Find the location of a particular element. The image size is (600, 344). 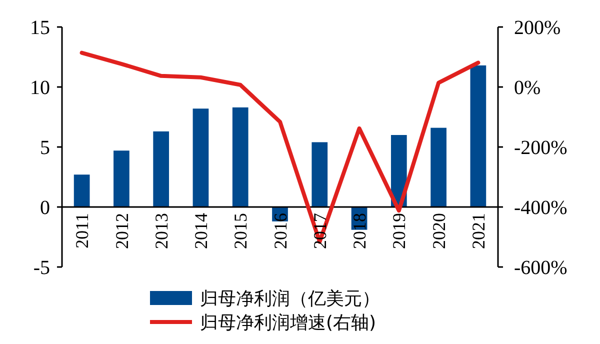

x-tick-label: 2013 is located at coordinates (161, 231).